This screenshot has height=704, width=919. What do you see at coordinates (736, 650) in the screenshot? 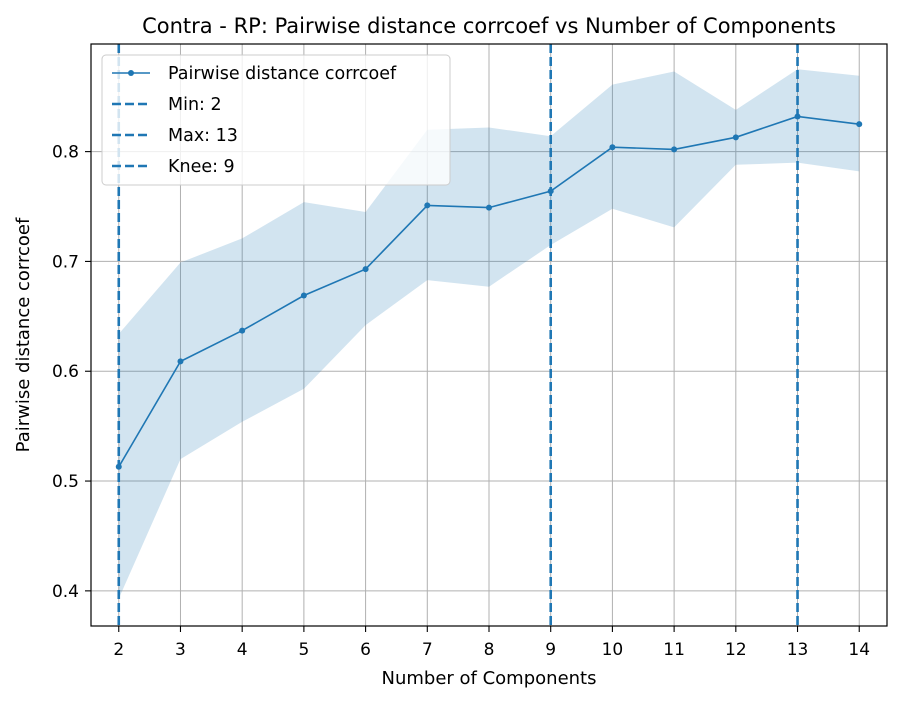
I see `x-tick-label: 12` at bounding box center [736, 650].